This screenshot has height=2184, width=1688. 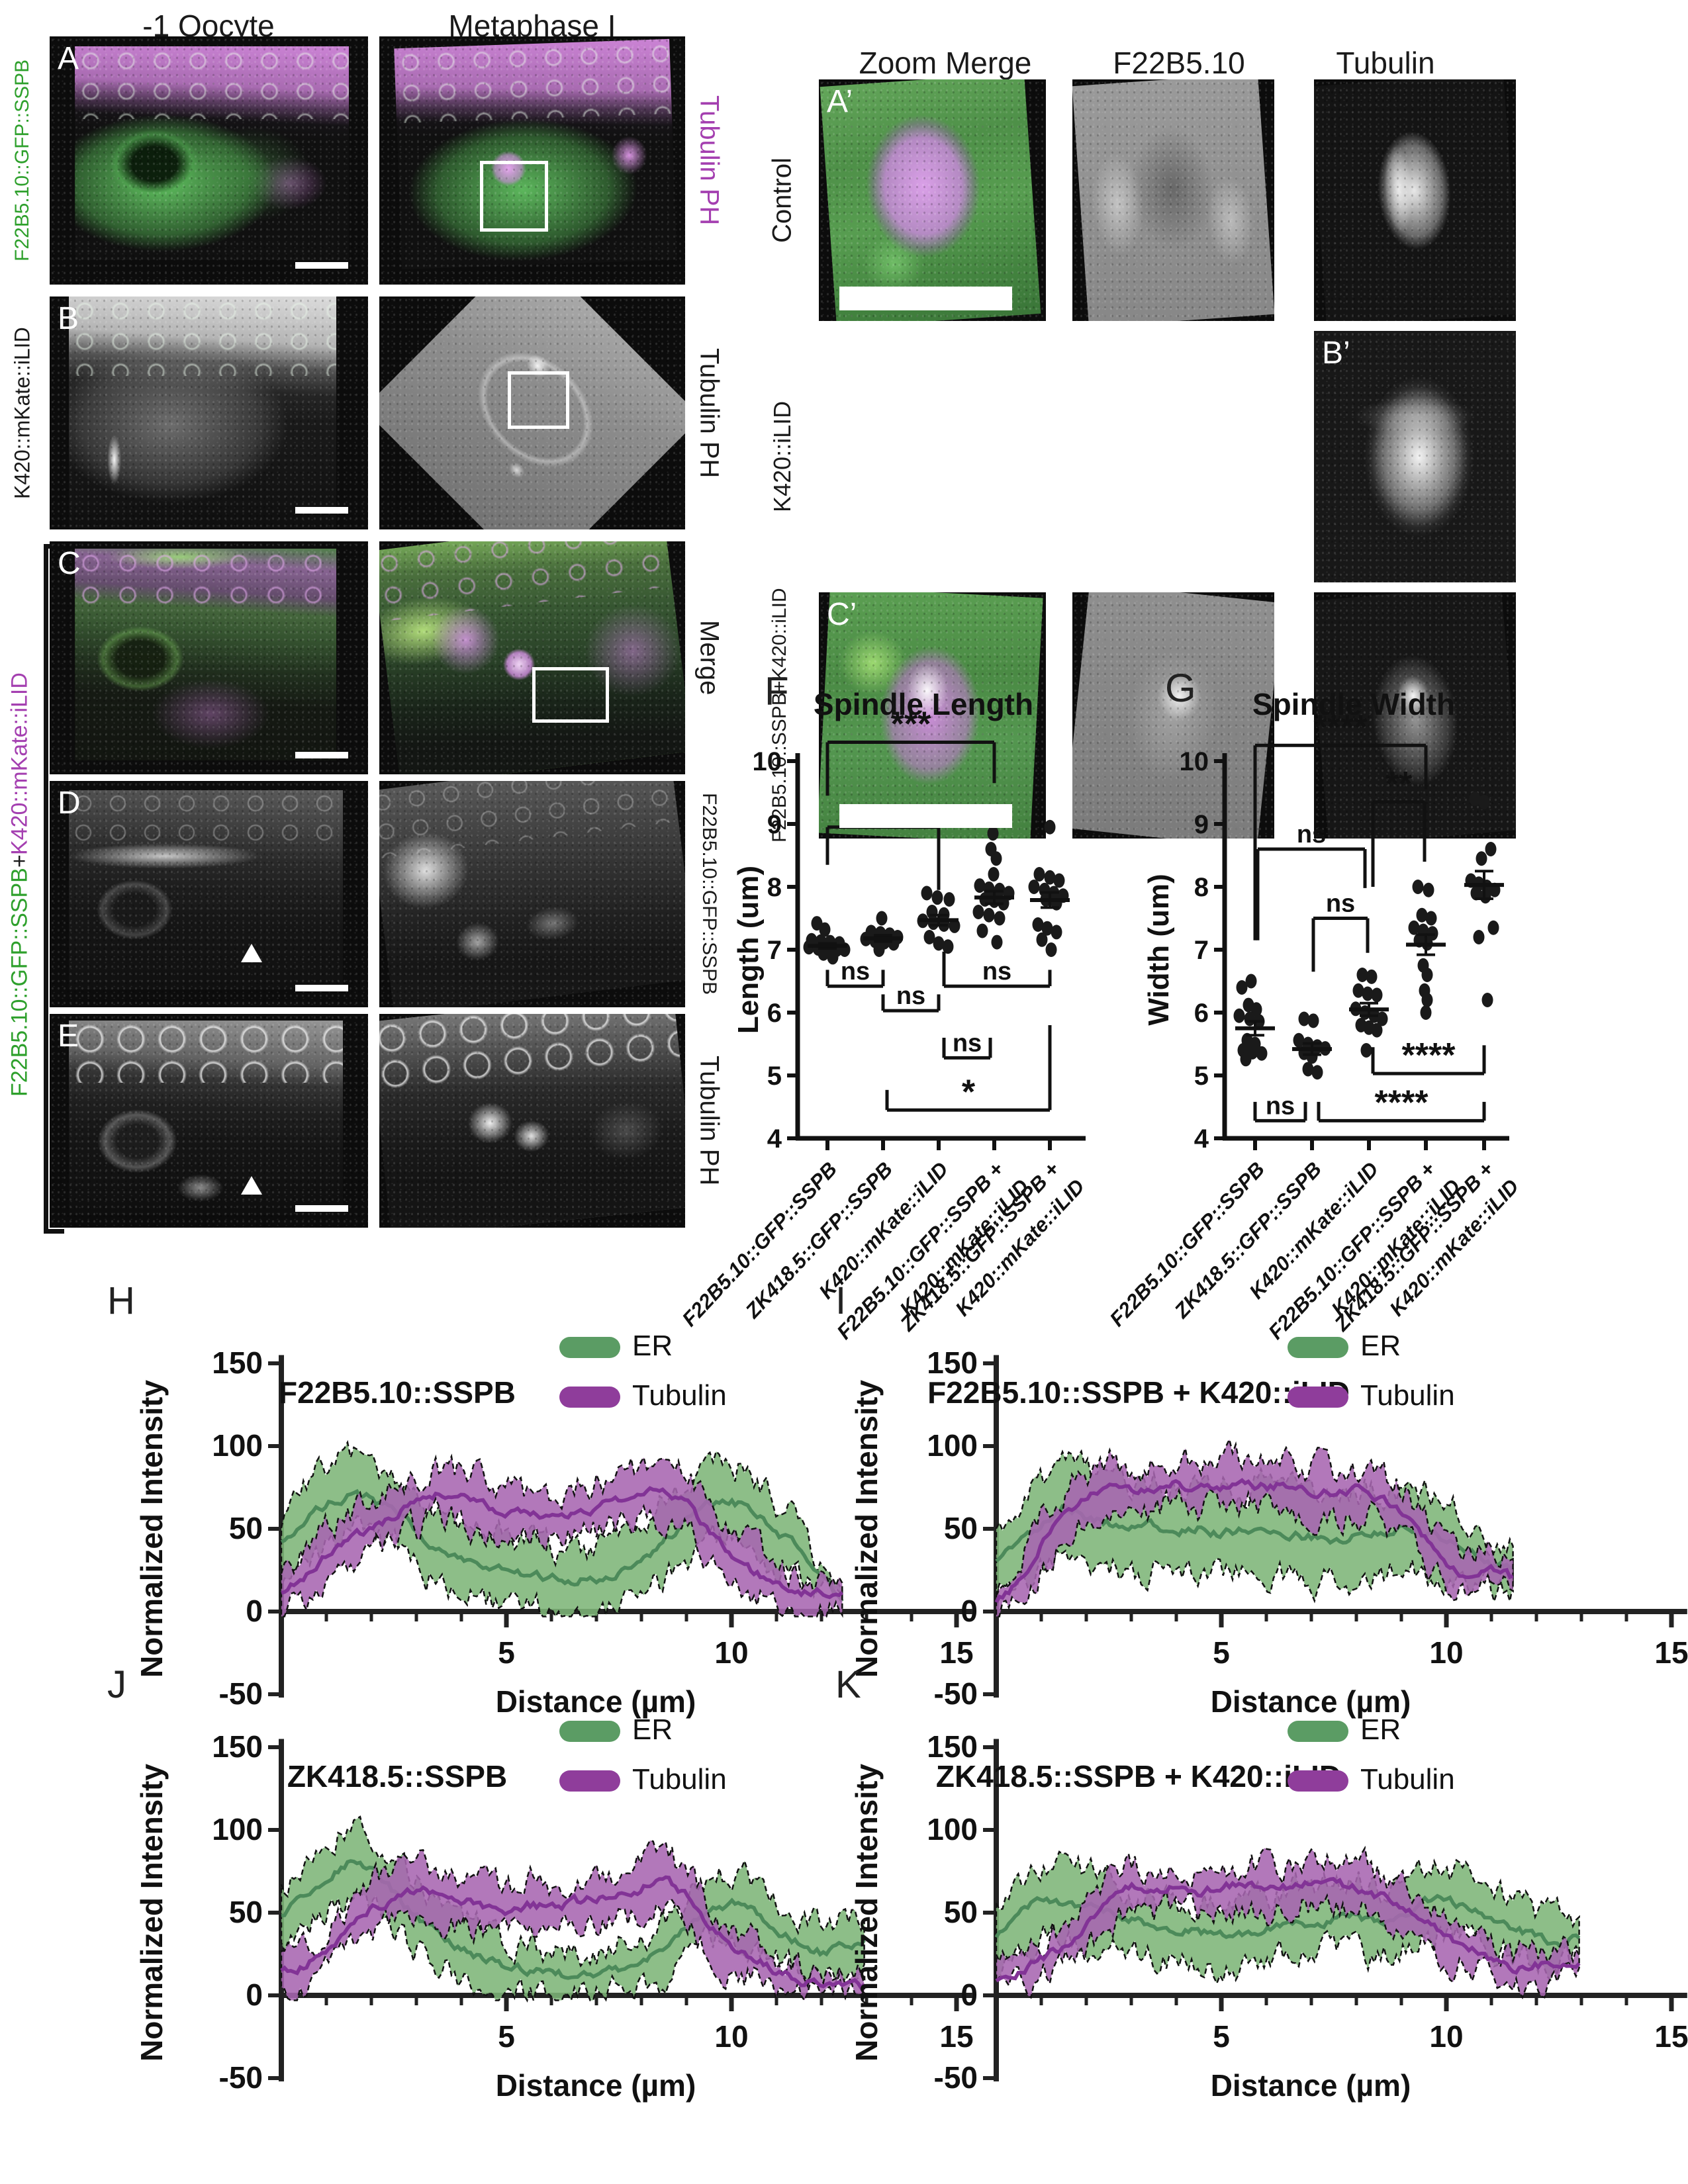 What do you see at coordinates (1173, 715) in the screenshot?
I see `f22b510-channel-optogenetic` at bounding box center [1173, 715].